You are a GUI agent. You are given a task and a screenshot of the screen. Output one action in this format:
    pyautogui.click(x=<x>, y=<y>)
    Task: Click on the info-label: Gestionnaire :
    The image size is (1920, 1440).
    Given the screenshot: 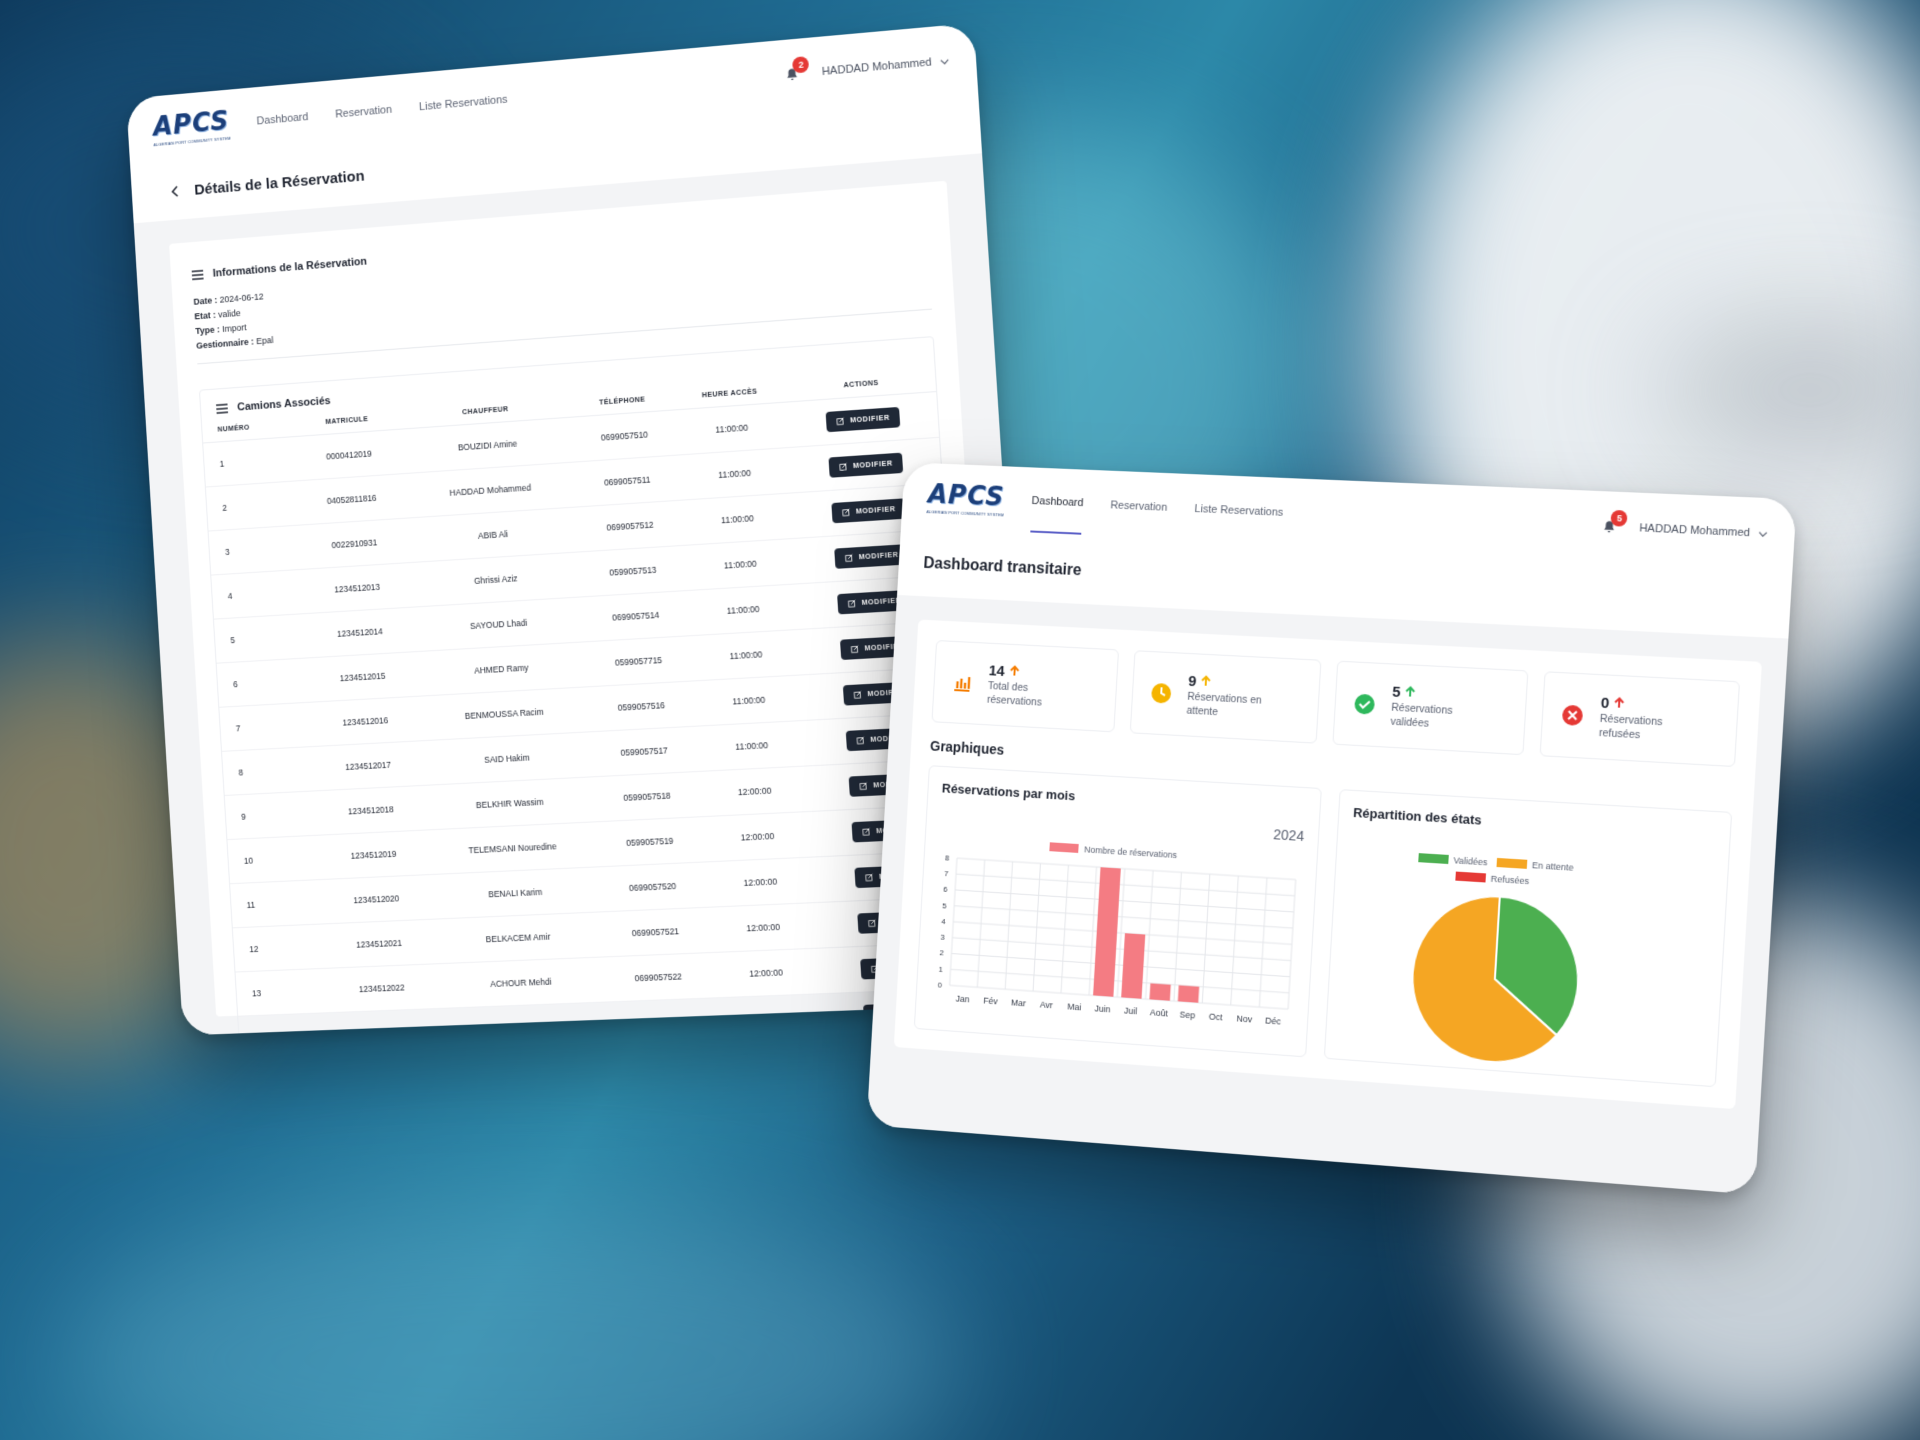 What is the action you would take?
    pyautogui.click(x=225, y=343)
    